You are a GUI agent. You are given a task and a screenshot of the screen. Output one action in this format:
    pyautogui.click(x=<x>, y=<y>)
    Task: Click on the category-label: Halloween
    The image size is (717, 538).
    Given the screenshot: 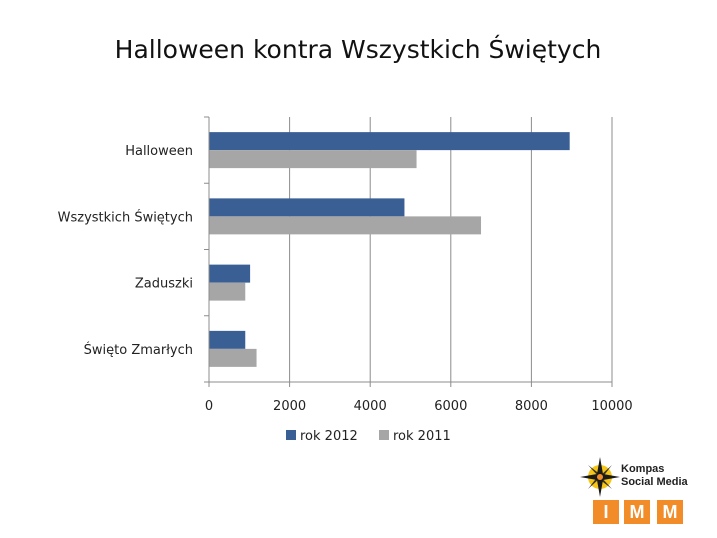 What is the action you would take?
    pyautogui.click(x=159, y=151)
    